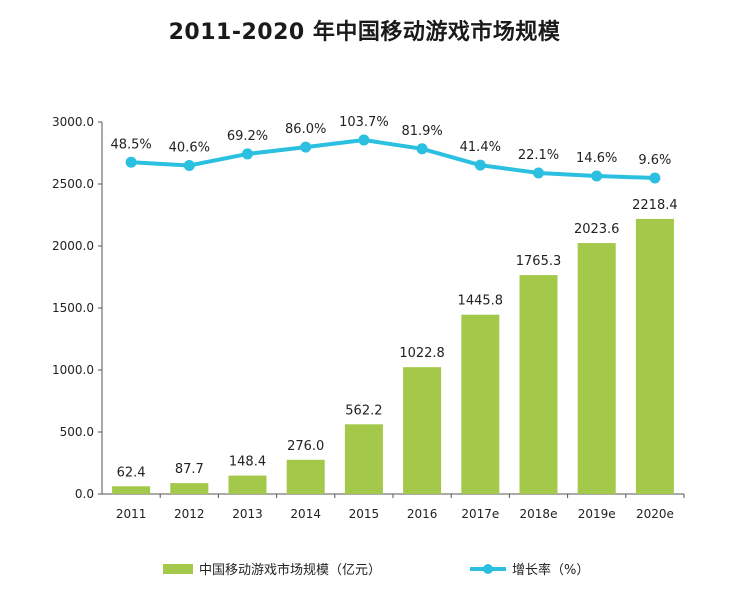 This screenshot has width=729, height=589. What do you see at coordinates (131, 472) in the screenshot?
I see `bar-value-label: 62.4` at bounding box center [131, 472].